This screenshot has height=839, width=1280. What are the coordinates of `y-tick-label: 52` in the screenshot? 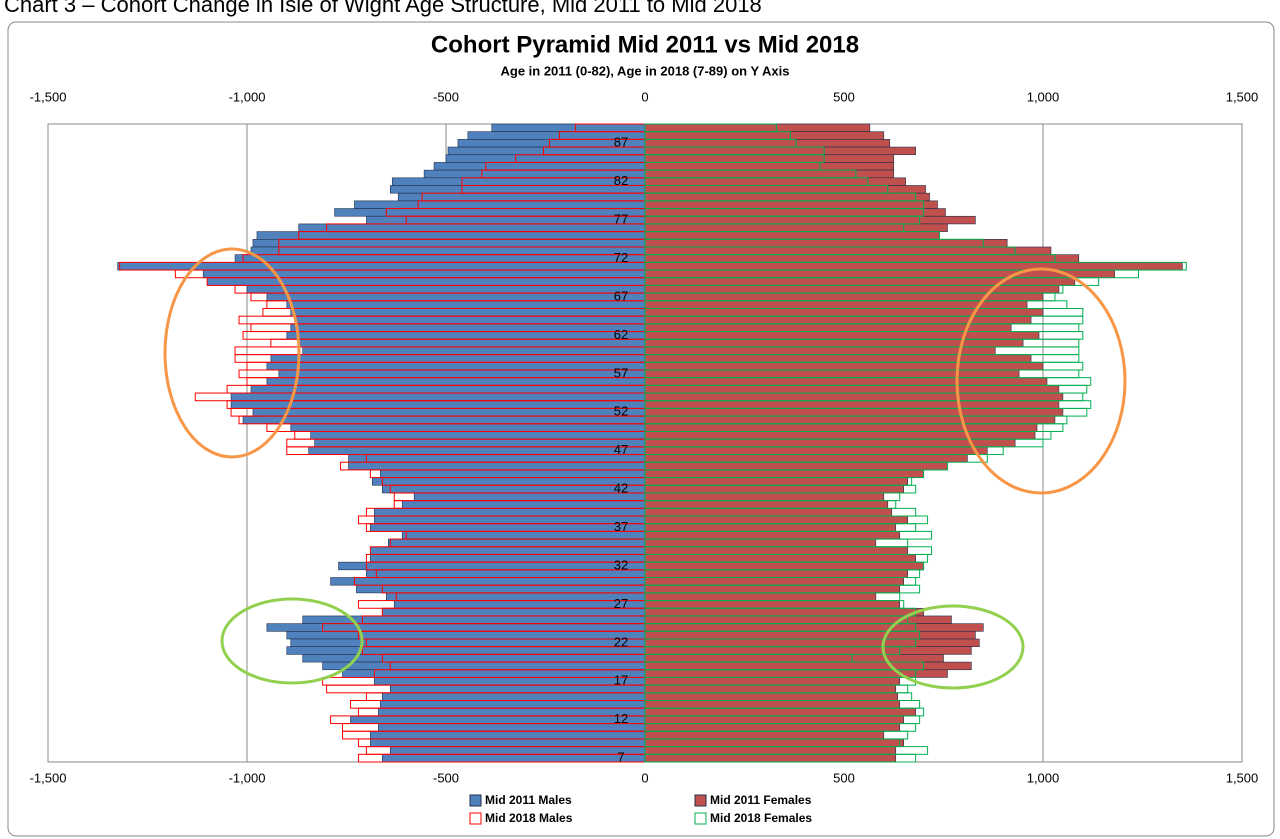 It's located at (621, 411).